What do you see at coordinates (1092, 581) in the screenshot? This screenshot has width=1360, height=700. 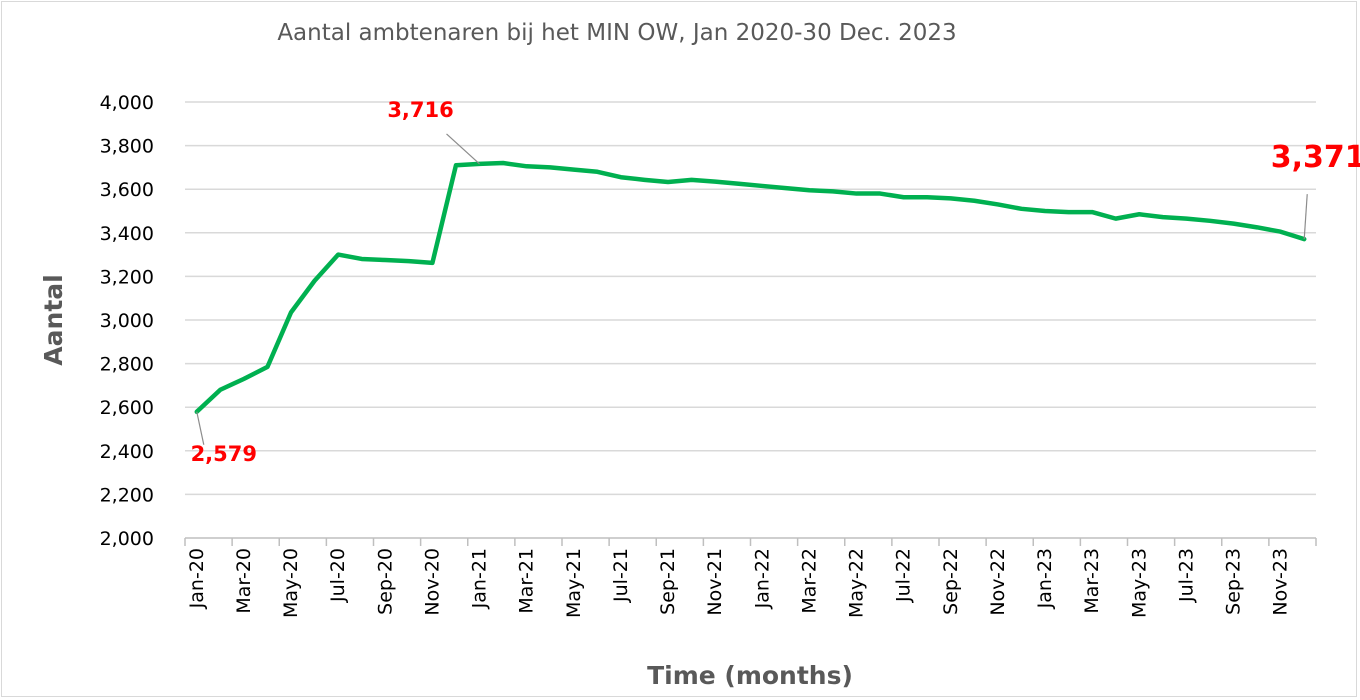 I see `x-tick-label: Mar-23` at bounding box center [1092, 581].